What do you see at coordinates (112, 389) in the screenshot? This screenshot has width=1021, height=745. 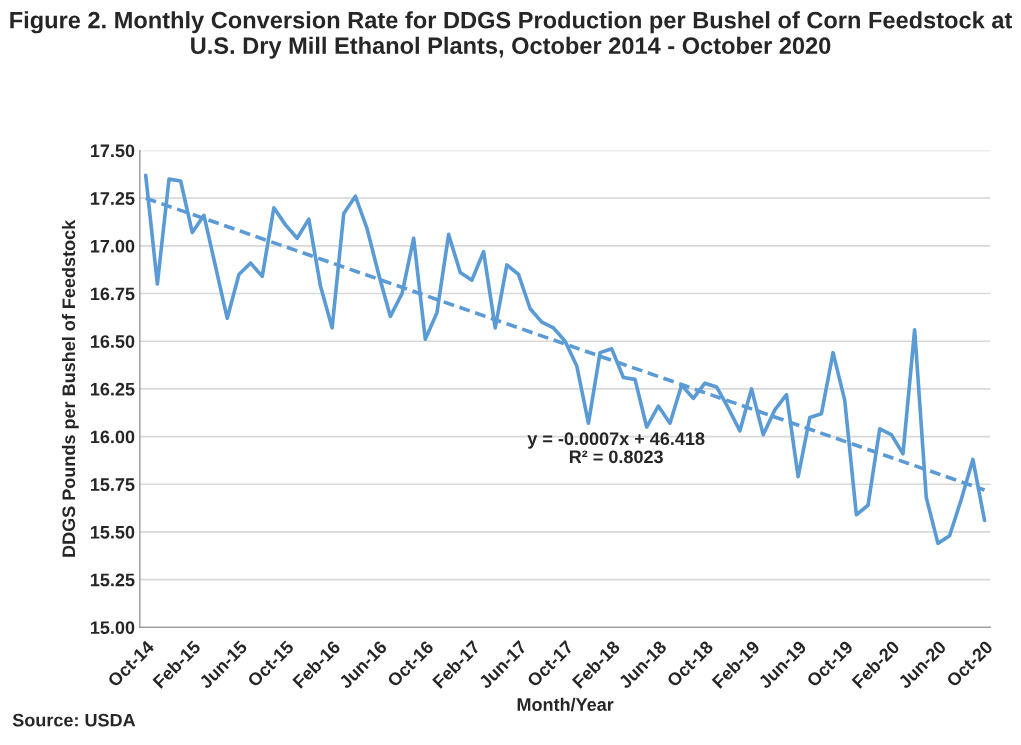 I see `y-tick-label: 16.25` at bounding box center [112, 389].